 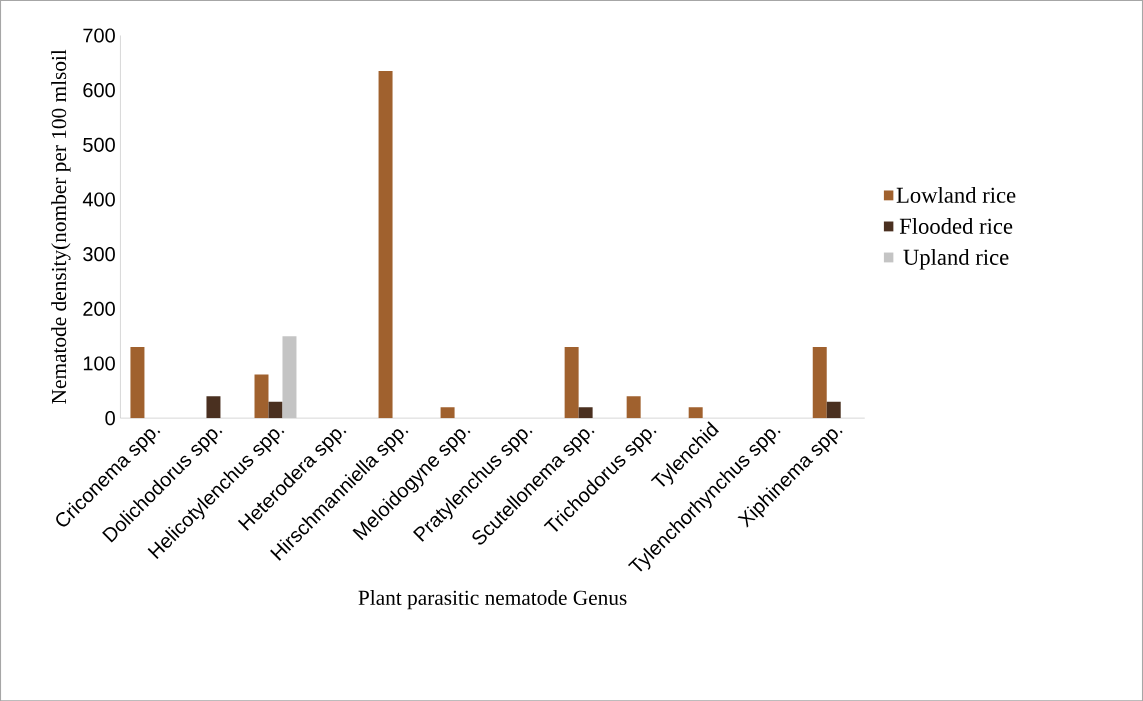 What do you see at coordinates (61, 226) in the screenshot?
I see `y-axis-title: Nematode density(nomber per 100 mlsoil` at bounding box center [61, 226].